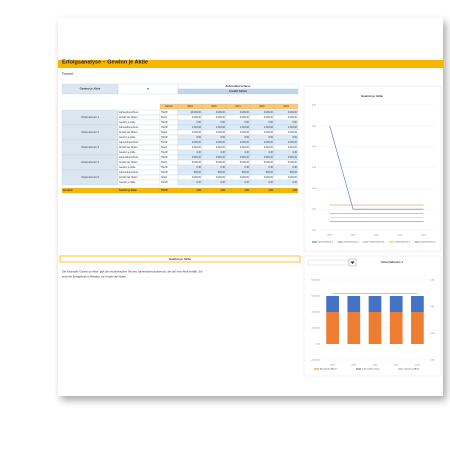  I want to click on year: 2019, so click(190, 106).